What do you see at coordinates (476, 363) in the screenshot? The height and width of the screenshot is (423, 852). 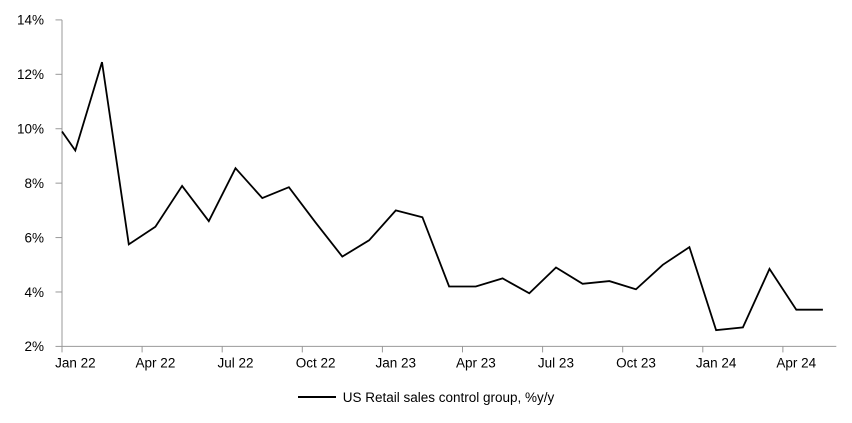 I see `x-tick-label: Apr 23` at bounding box center [476, 363].